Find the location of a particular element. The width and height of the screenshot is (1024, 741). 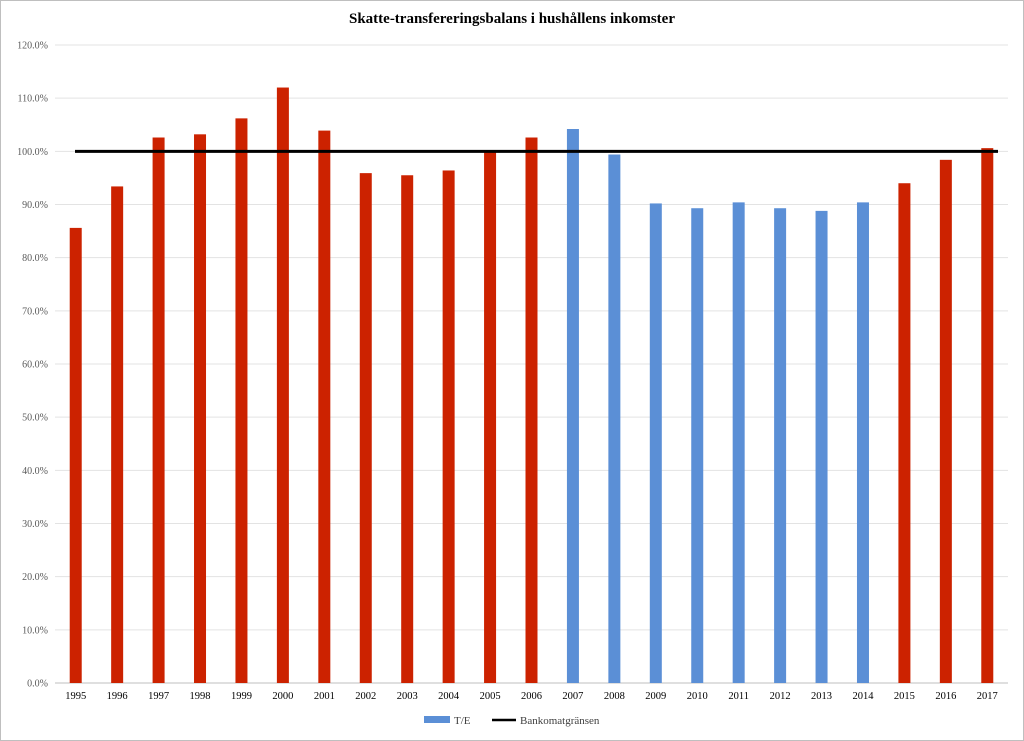

bar-1998 is located at coordinates (200, 408).